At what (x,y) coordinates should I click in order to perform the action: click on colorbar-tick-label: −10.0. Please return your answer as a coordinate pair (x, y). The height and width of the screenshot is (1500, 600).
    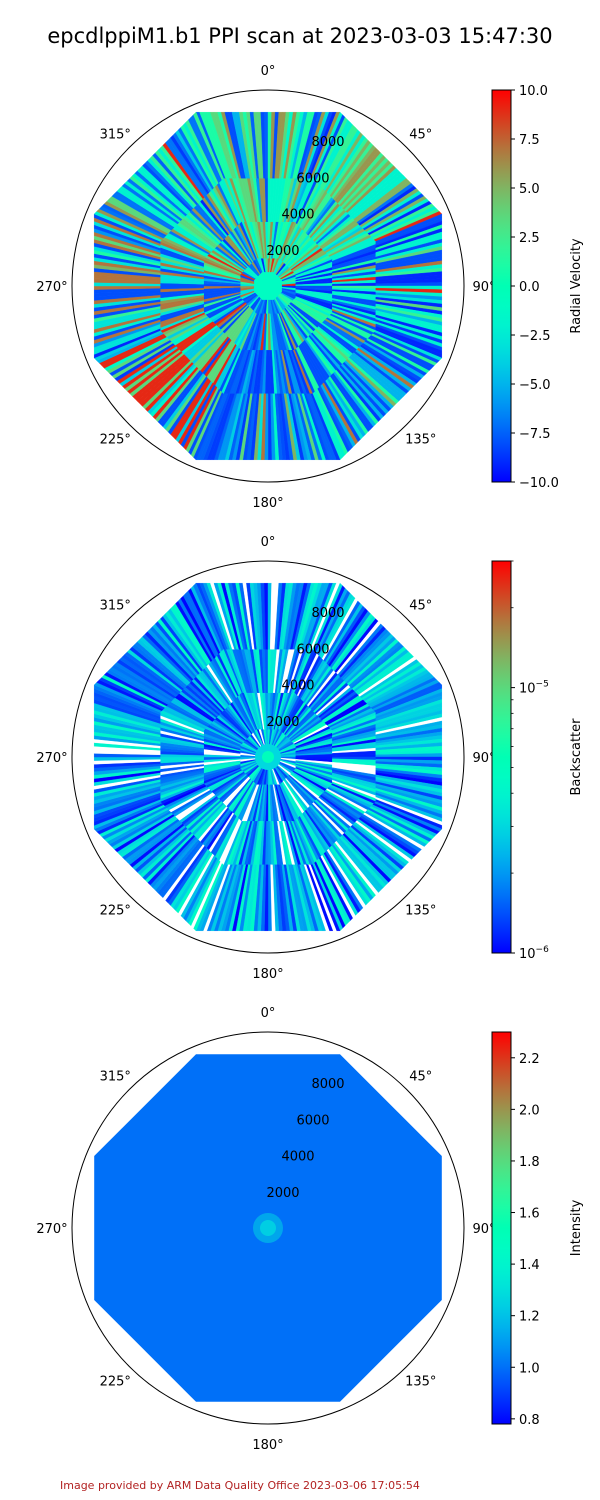
    Looking at the image, I should click on (539, 483).